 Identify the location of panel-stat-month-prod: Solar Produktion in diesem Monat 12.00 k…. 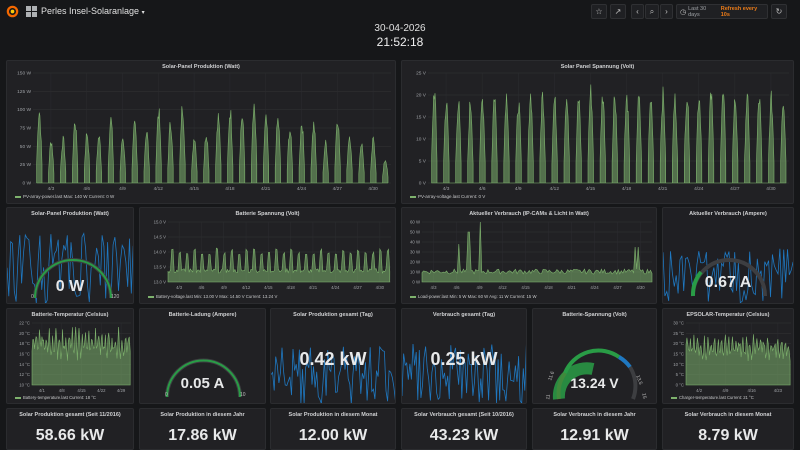
(333, 429).